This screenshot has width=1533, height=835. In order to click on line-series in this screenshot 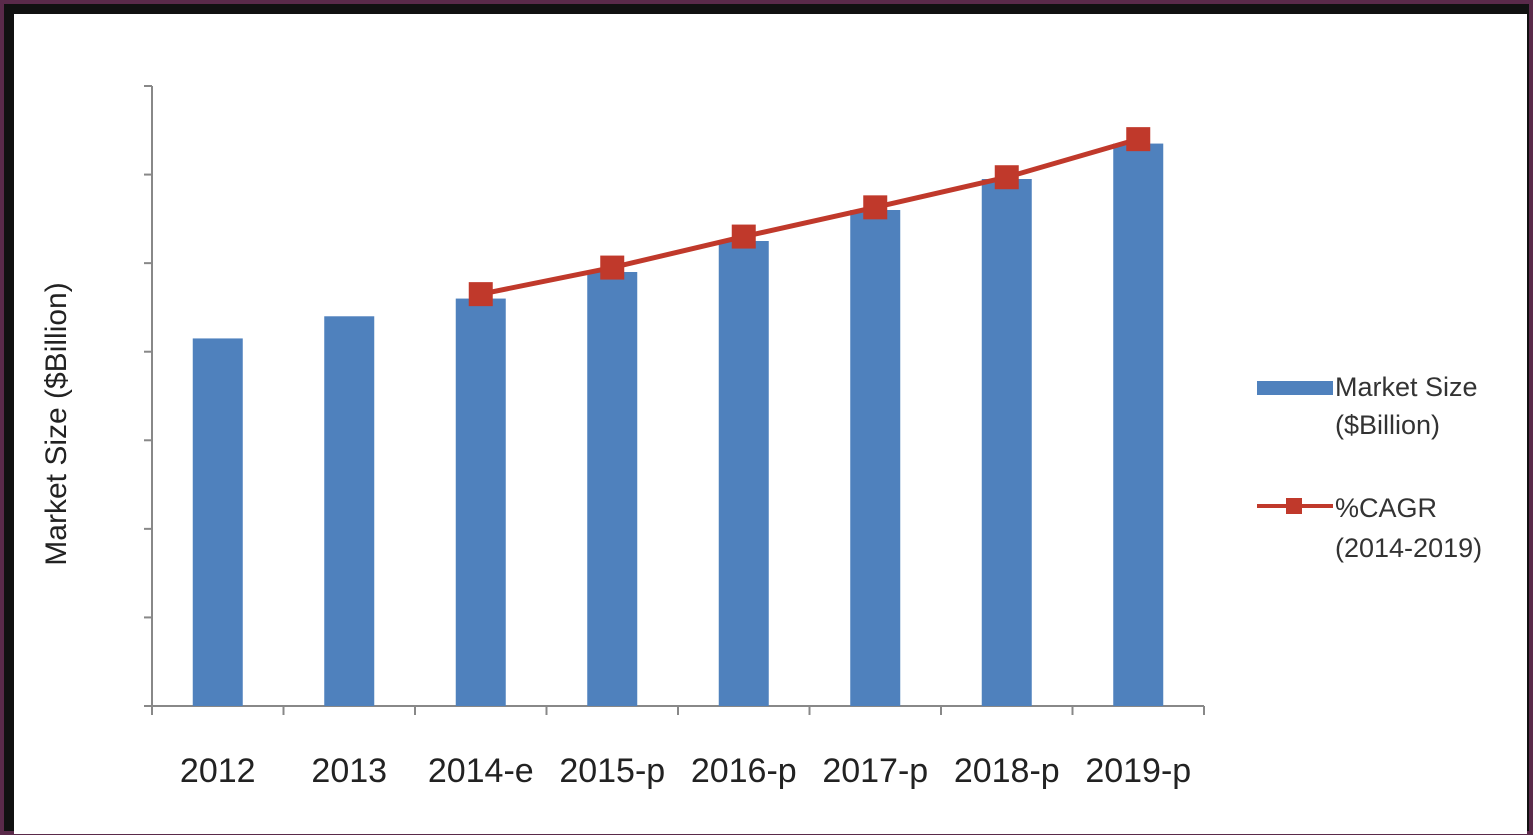, I will do `click(809, 217)`.